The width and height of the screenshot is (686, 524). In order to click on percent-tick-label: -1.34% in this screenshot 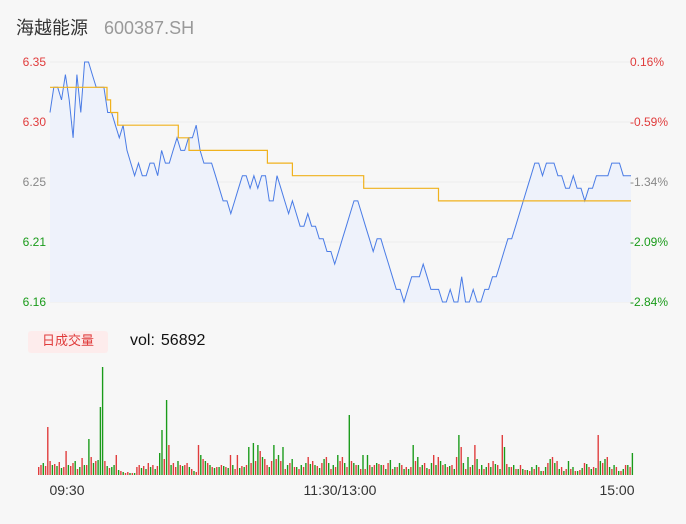, I will do `click(649, 182)`.